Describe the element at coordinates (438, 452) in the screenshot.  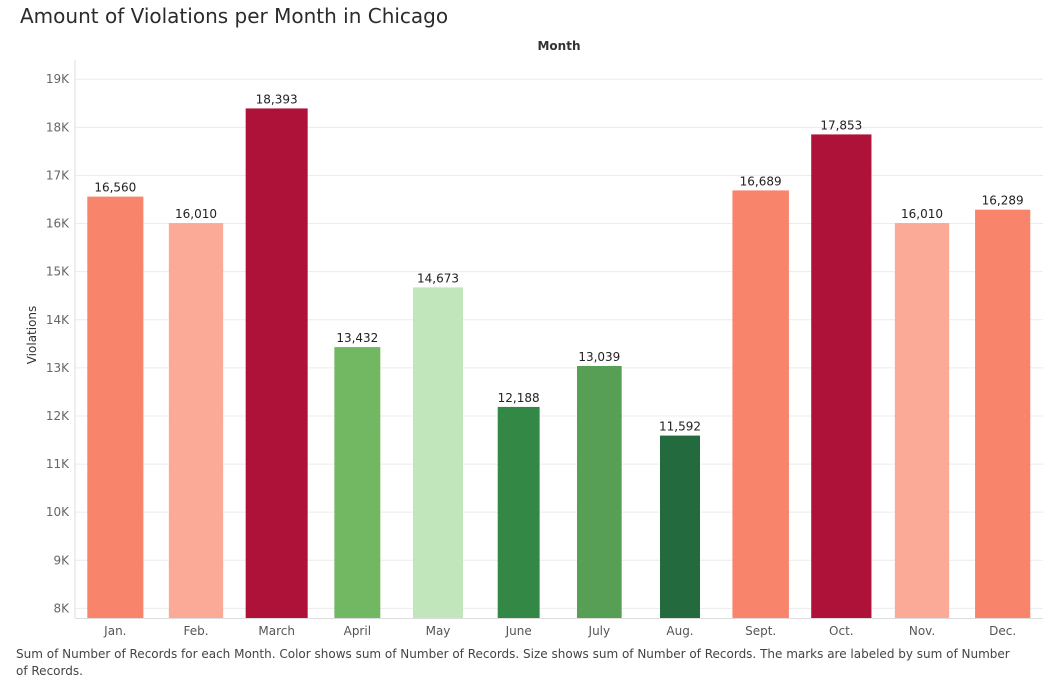
I see `bar-may` at that location.